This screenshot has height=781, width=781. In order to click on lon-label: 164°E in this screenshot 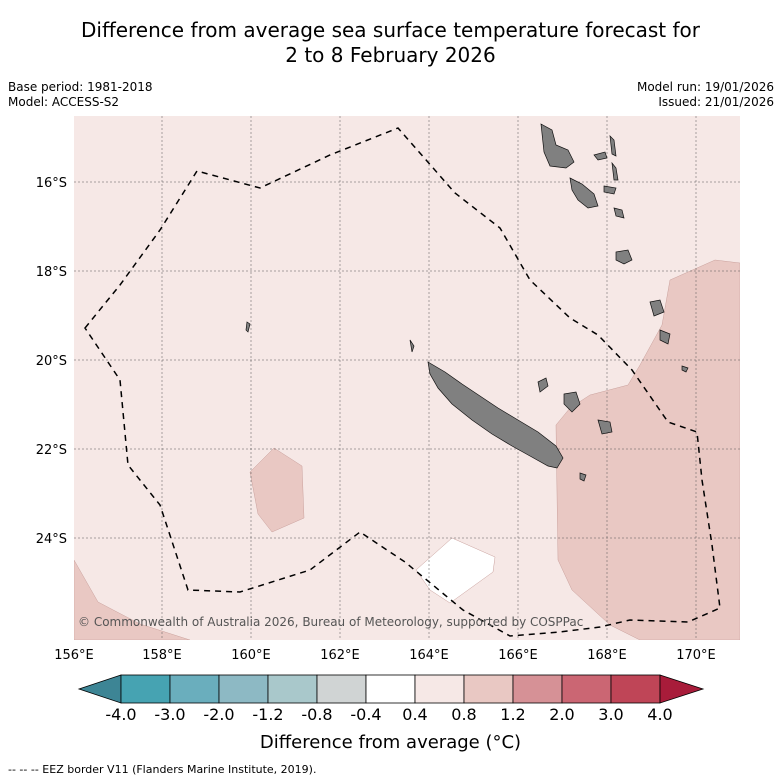, I will do `click(429, 655)`.